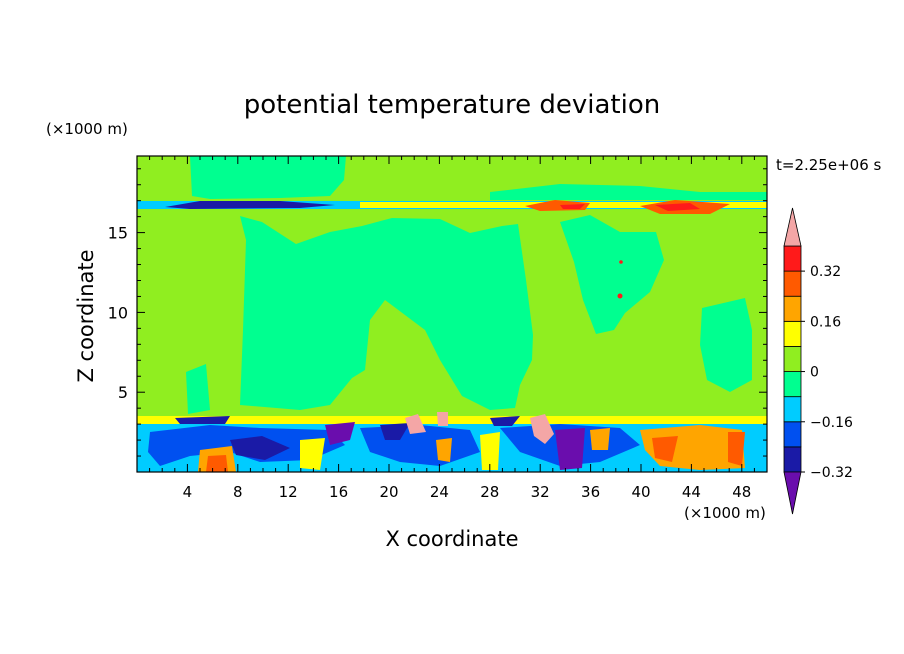 The image size is (904, 654). What do you see at coordinates (217, 463) in the screenshot?
I see `warm-cell-left-core` at bounding box center [217, 463].